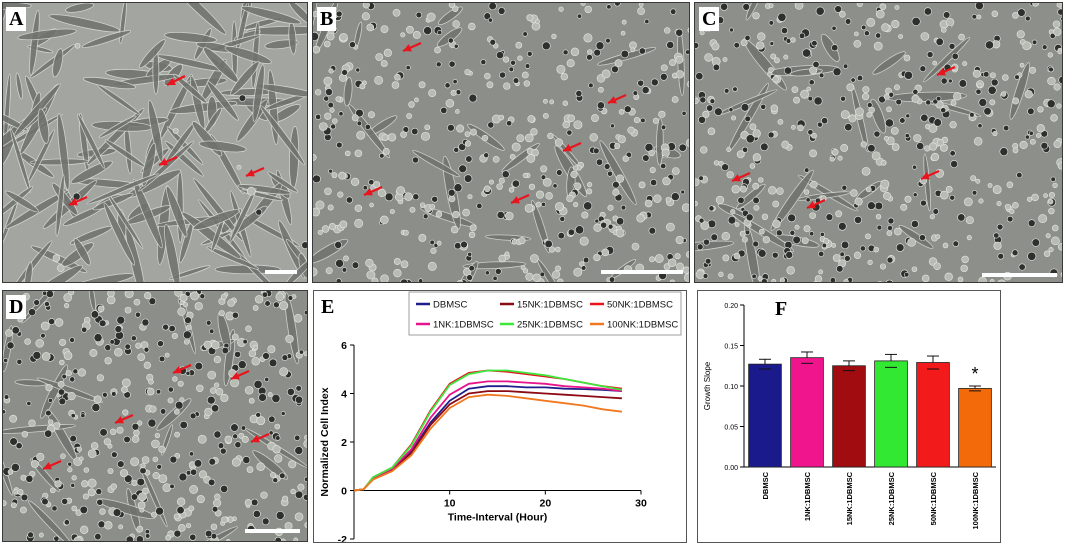  What do you see at coordinates (807, 496) in the screenshot?
I see `x-tick-label: 1NK:1DBMSC` at bounding box center [807, 496].